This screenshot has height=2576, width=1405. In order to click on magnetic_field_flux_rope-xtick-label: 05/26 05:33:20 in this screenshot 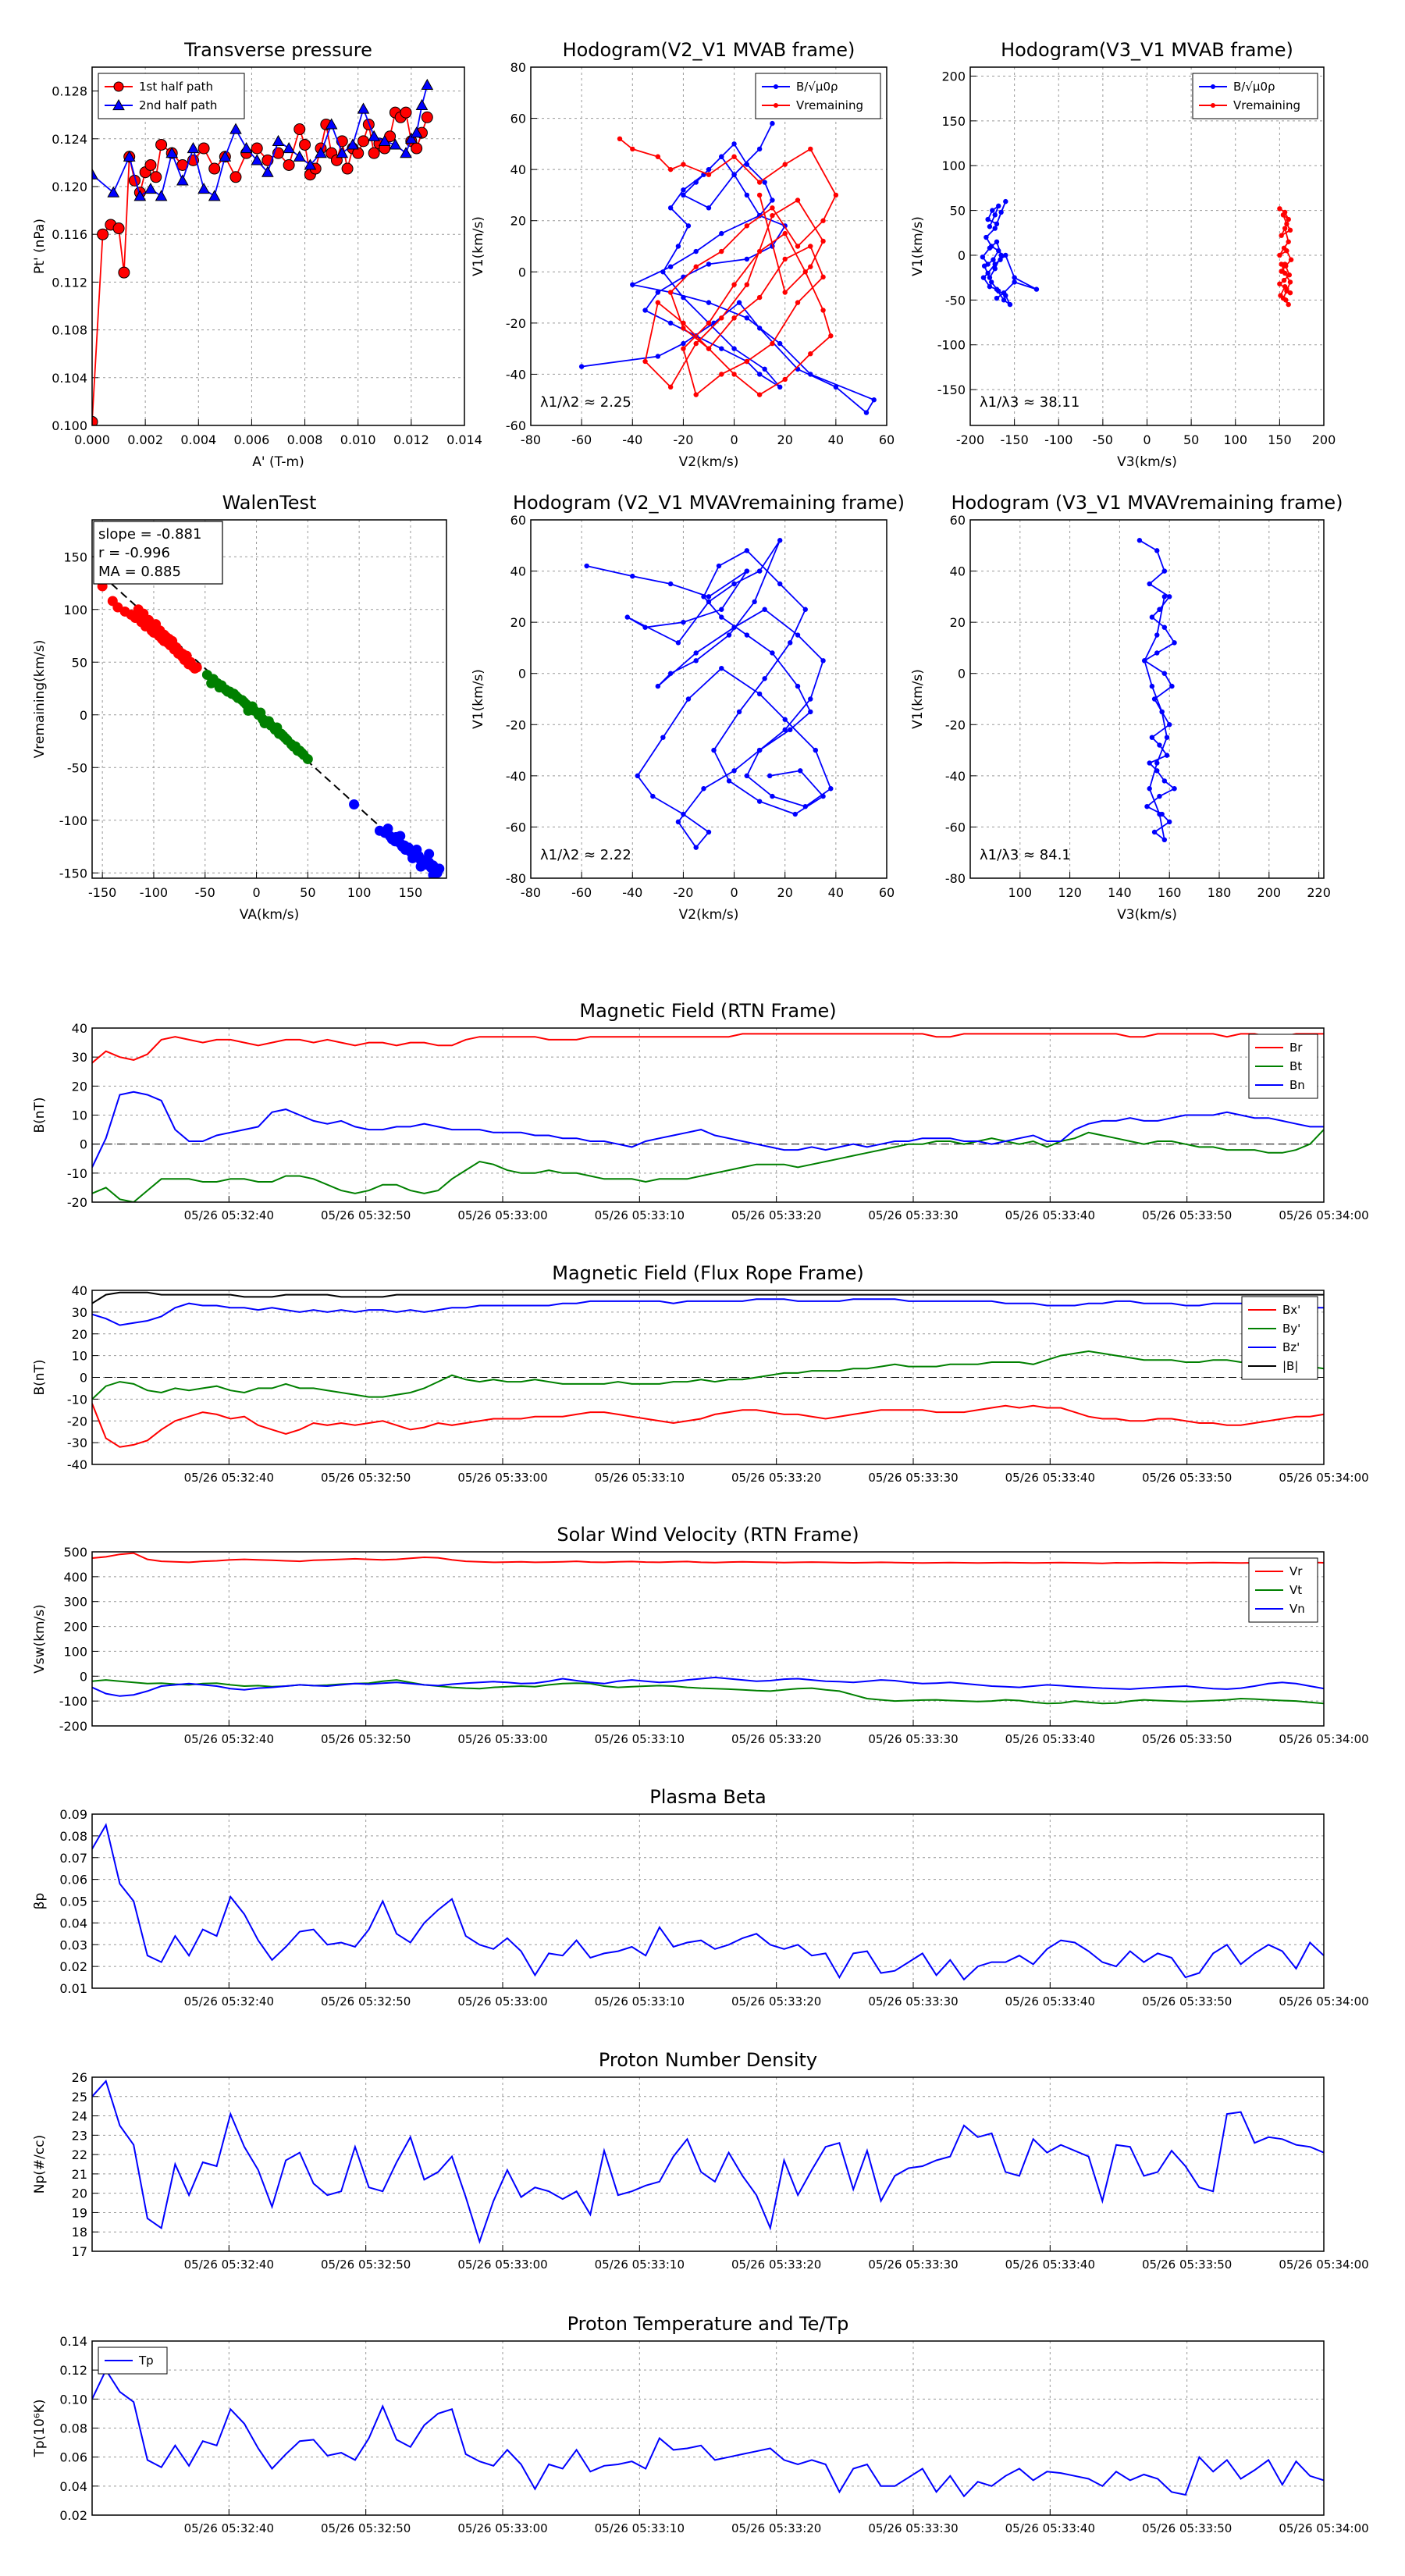, I will do `click(776, 1478)`.